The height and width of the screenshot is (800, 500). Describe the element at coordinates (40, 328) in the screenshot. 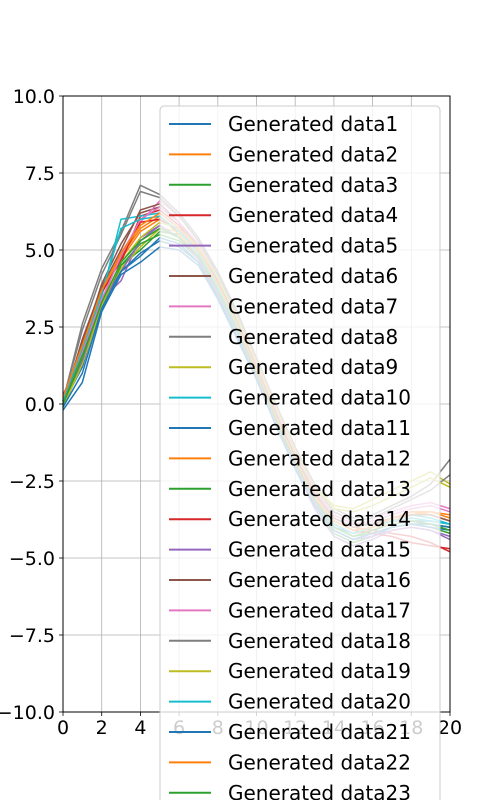

I see `y-tick-label: 2.5` at that location.